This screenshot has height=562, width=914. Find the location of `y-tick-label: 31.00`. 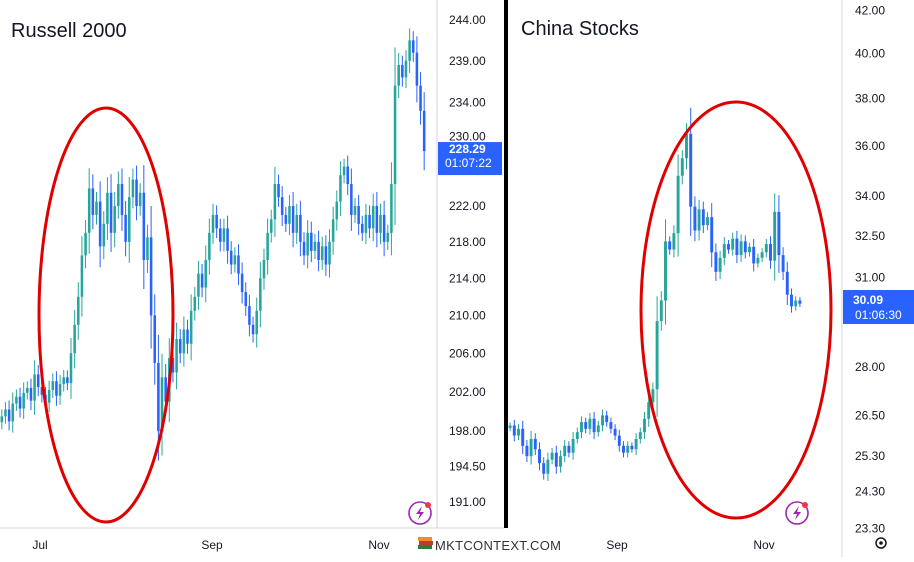

y-tick-label: 31.00 is located at coordinates (870, 277).